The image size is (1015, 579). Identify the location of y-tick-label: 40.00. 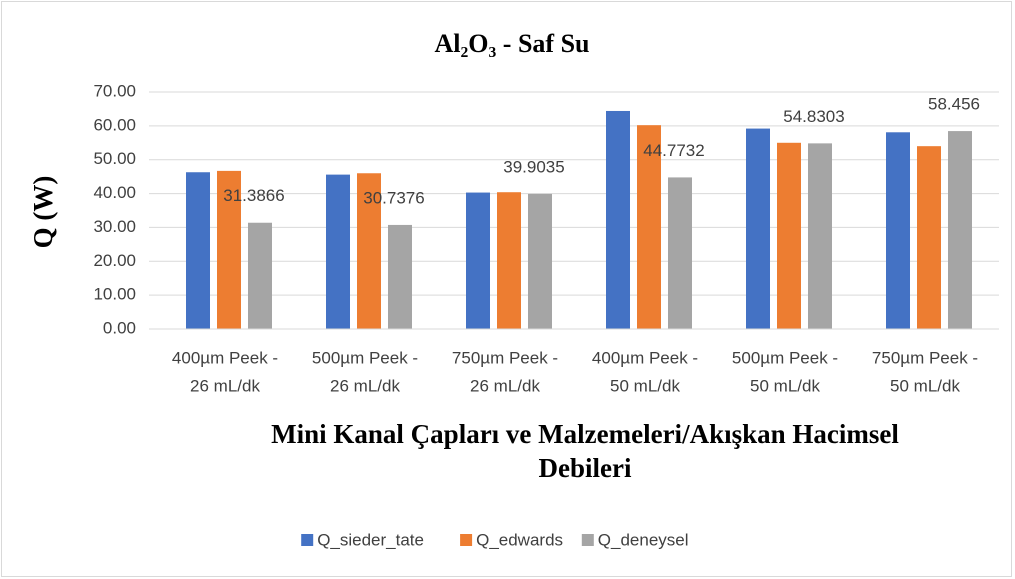
(114, 192).